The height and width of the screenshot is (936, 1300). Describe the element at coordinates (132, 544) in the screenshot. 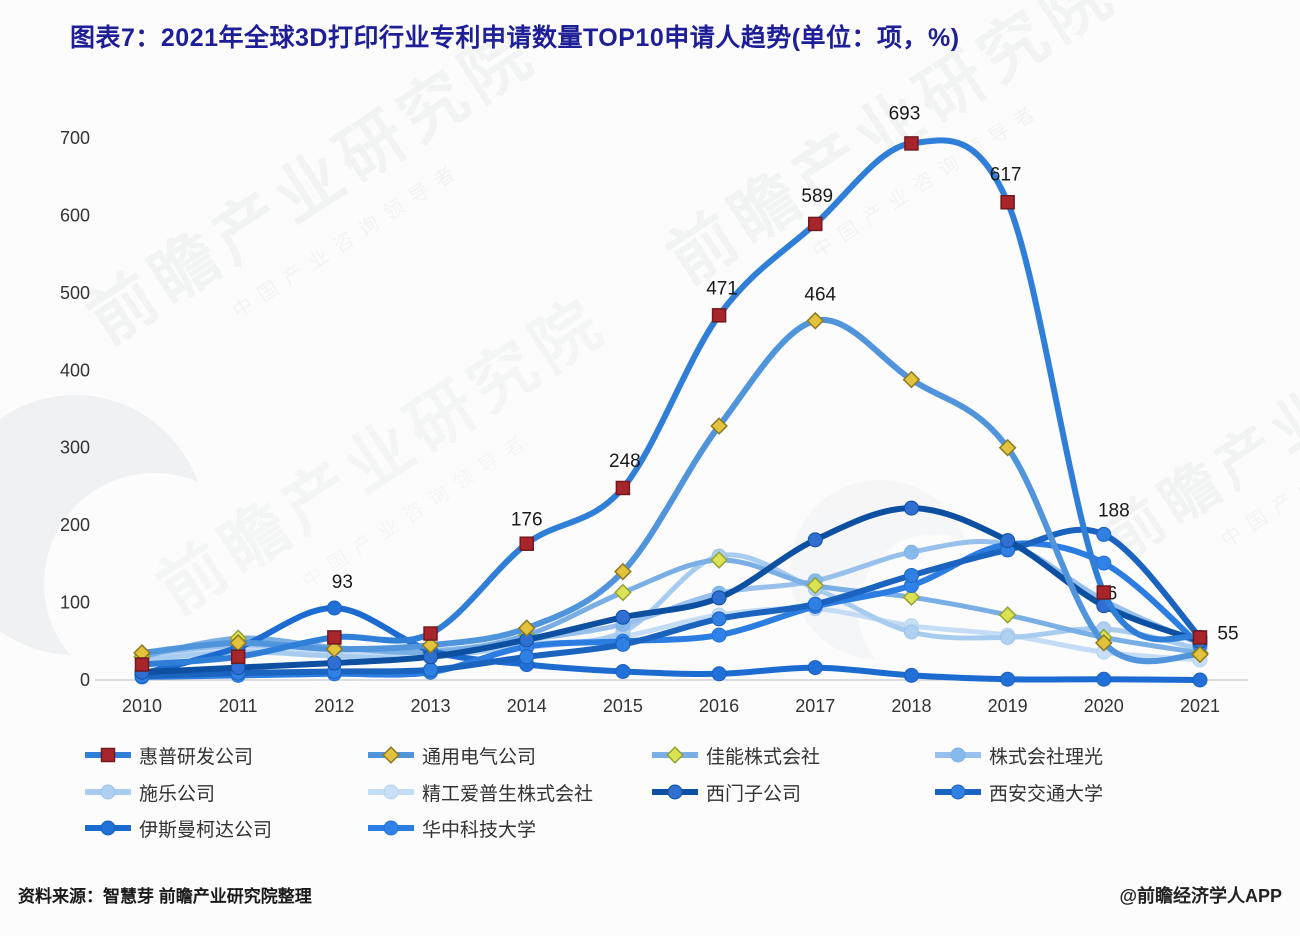

I see `watermark-logo-circle` at that location.